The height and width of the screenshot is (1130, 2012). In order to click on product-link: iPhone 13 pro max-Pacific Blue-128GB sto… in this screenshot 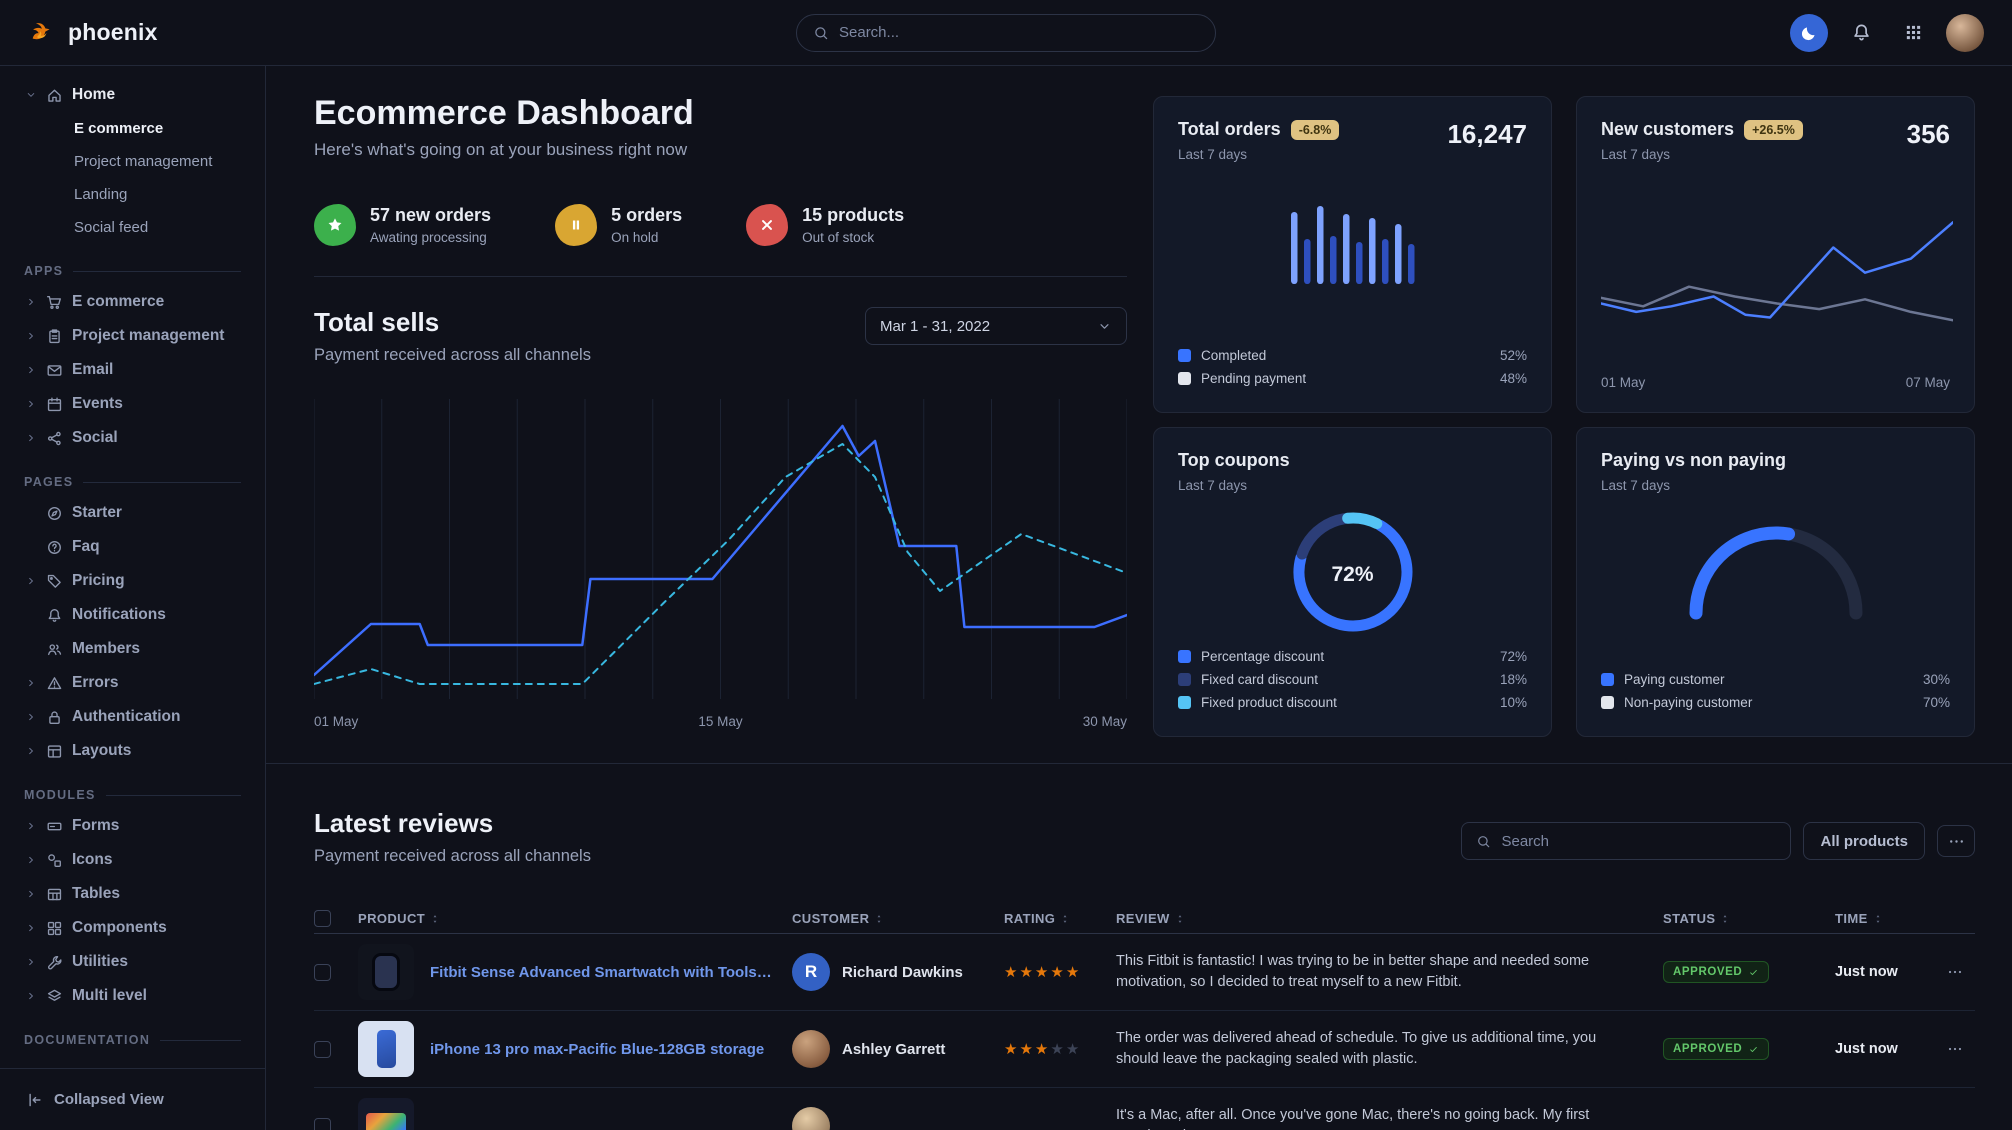, I will do `click(597, 1049)`.